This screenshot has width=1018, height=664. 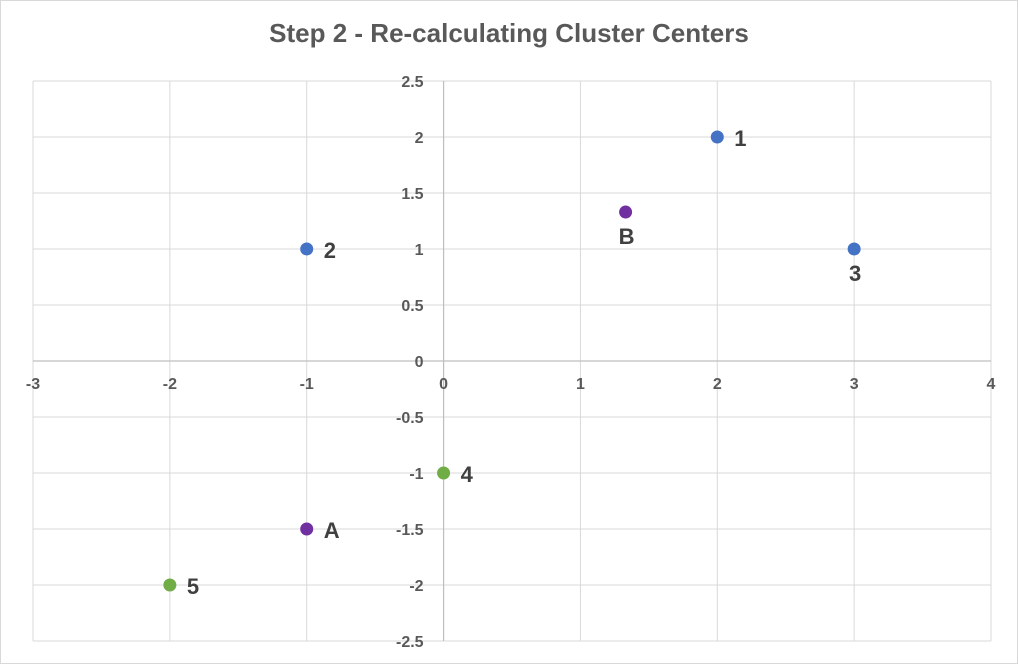 I want to click on data-label-A: A, so click(x=332, y=530).